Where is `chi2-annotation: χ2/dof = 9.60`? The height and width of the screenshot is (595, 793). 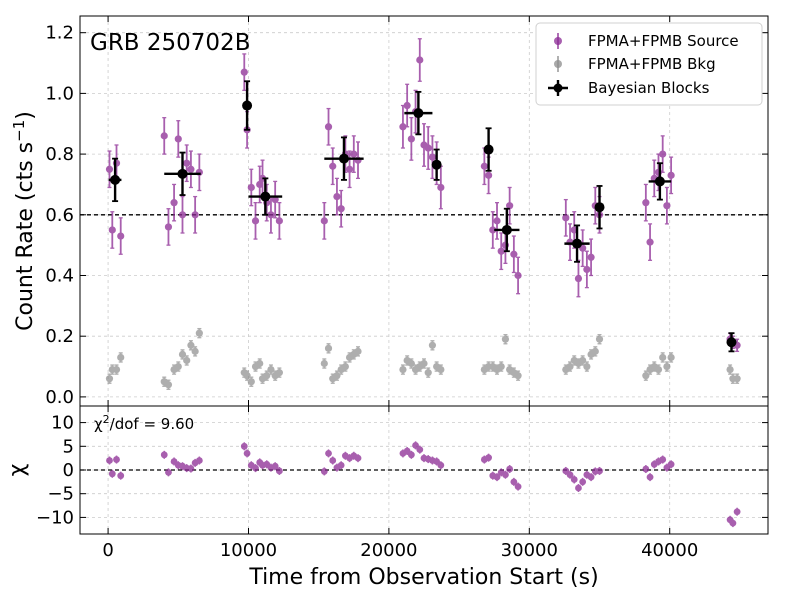 chi2-annotation: χ2/dof = 9.60 is located at coordinates (144, 423).